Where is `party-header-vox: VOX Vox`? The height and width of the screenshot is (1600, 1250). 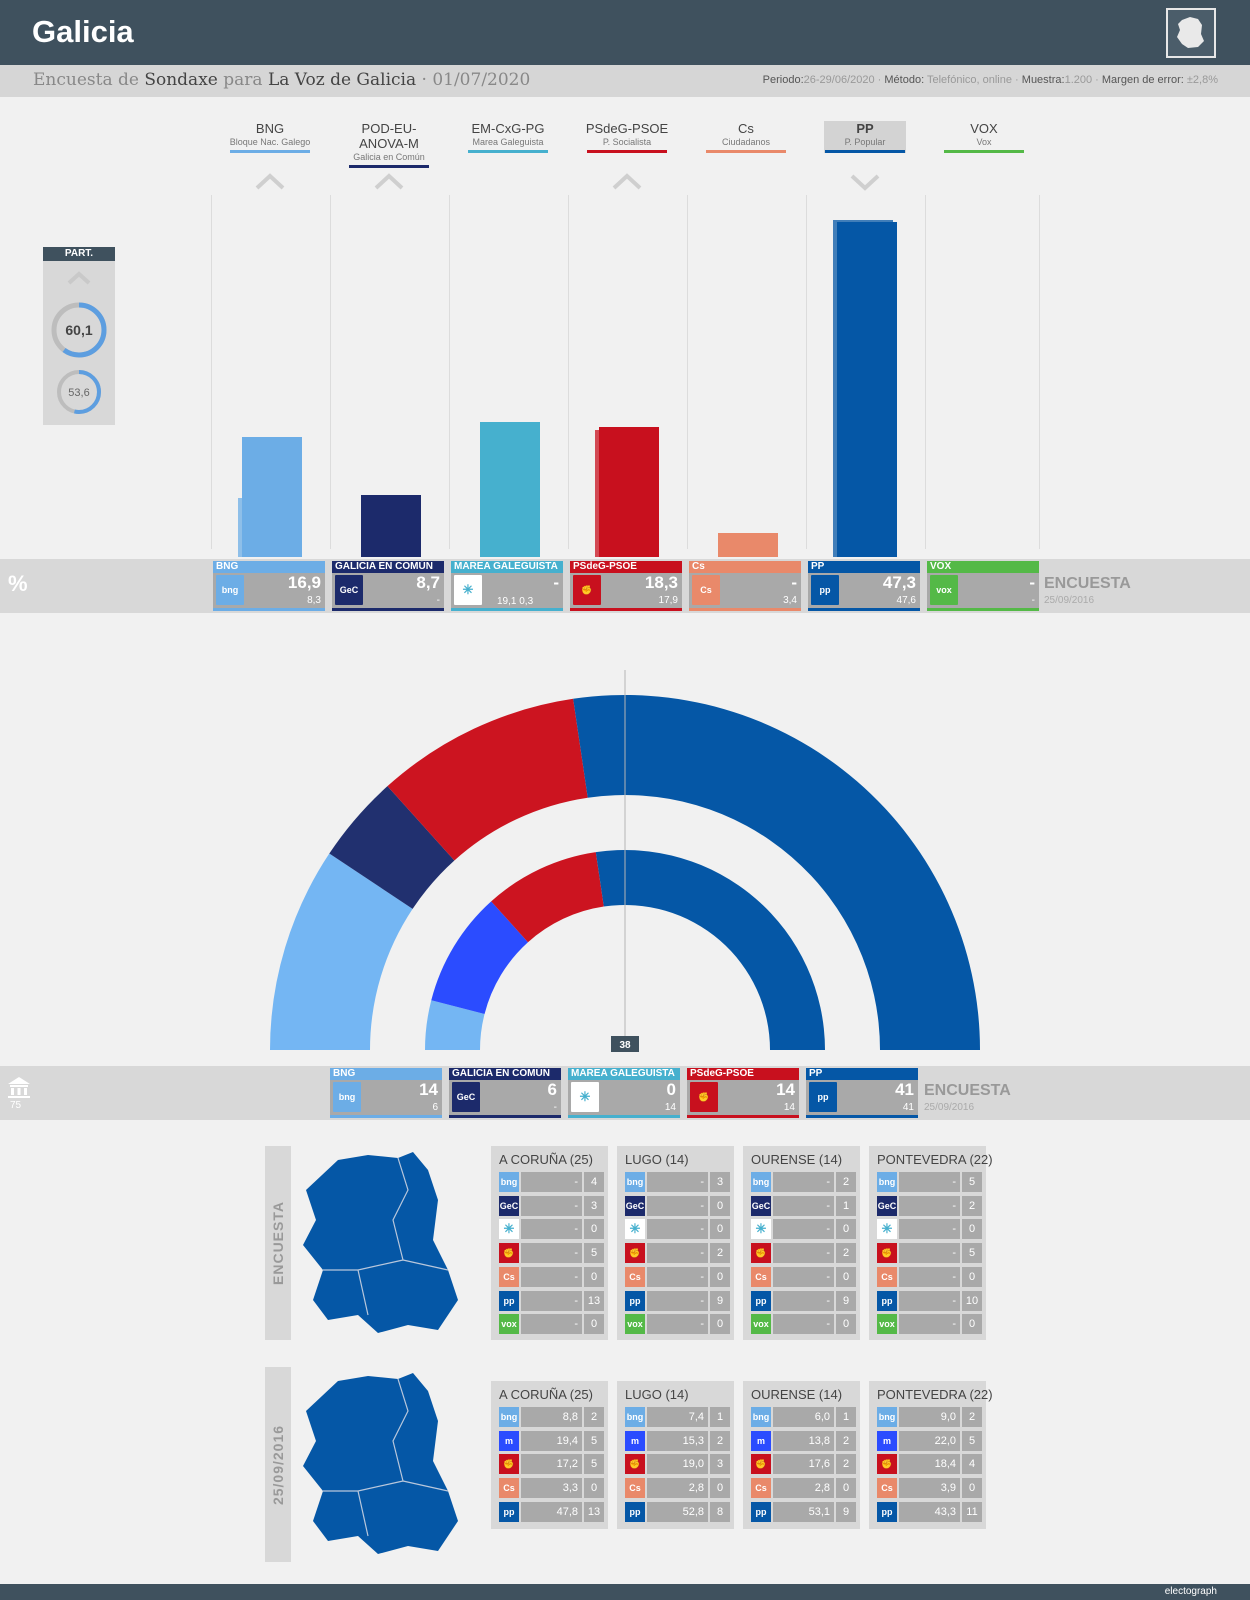 party-header-vox: VOX Vox is located at coordinates (984, 137).